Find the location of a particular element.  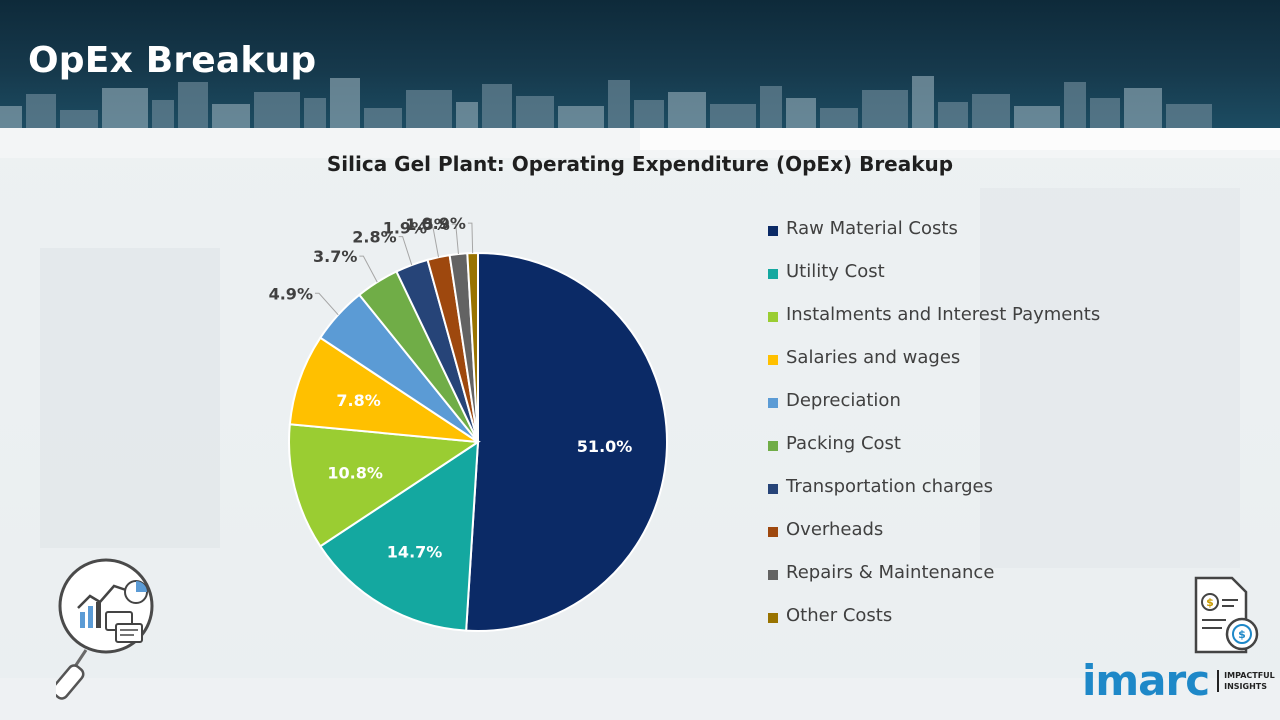

city-skyline-decoration is located at coordinates (606, 102).